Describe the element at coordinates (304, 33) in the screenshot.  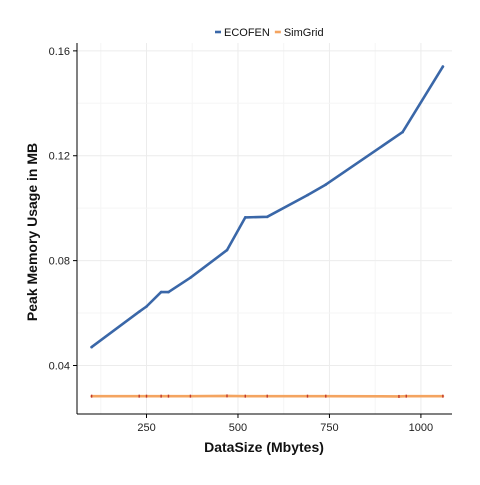
I see `legend-label-simgrid: SimGrid` at that location.